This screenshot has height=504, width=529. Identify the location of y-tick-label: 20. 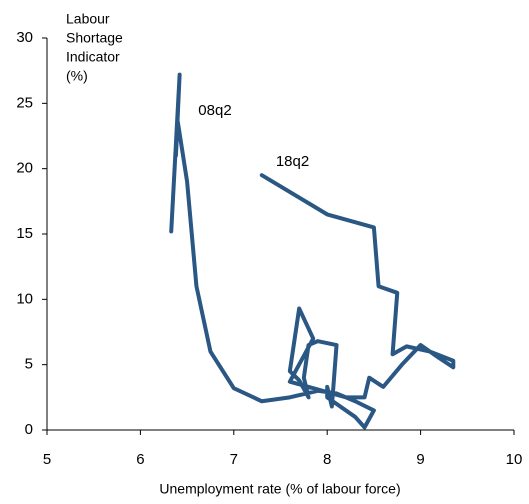
(24, 168).